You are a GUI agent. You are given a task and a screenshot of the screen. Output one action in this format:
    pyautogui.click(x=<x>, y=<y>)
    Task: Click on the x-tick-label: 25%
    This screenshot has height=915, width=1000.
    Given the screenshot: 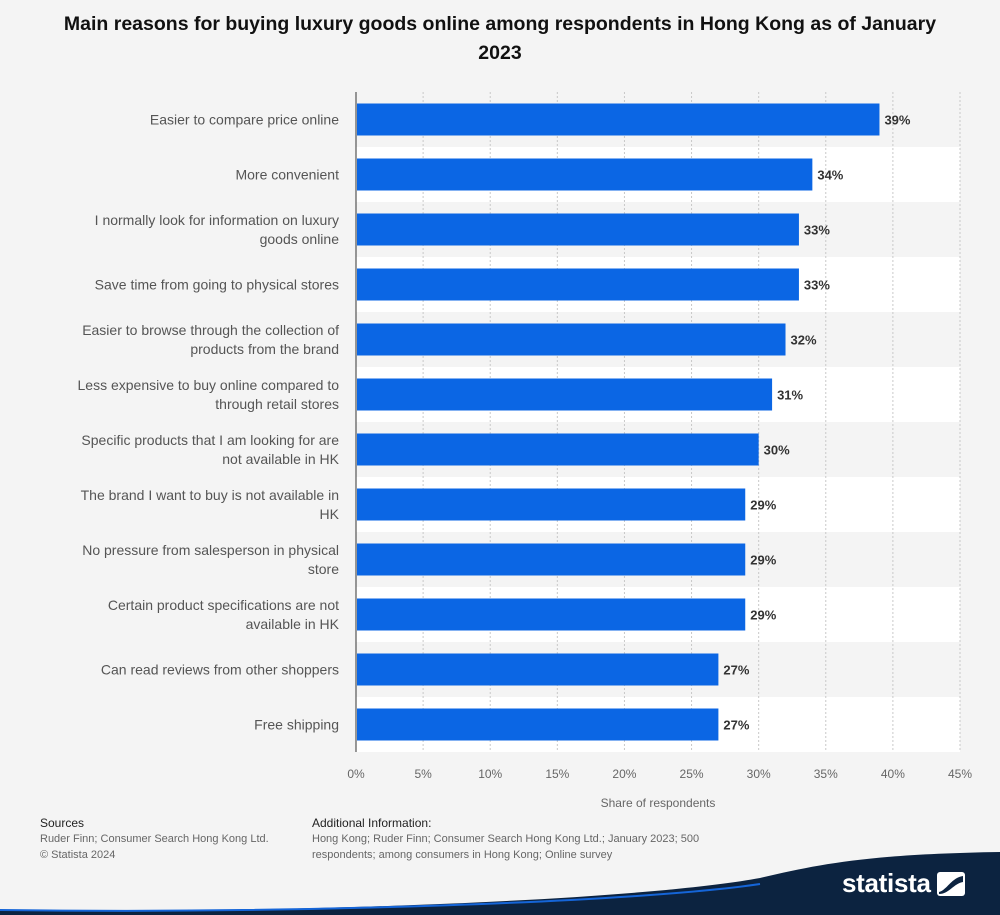 What is the action you would take?
    pyautogui.click(x=692, y=774)
    